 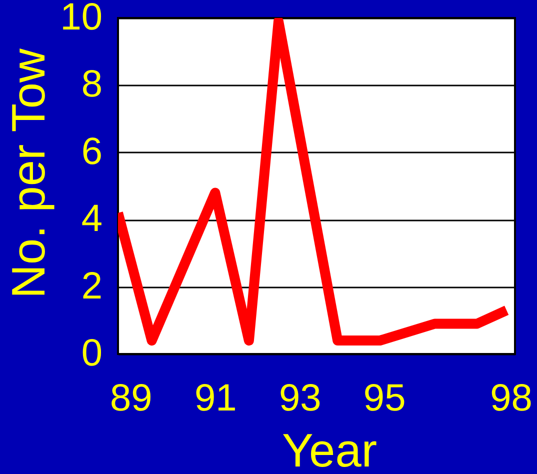 I want to click on y-tick-label: 0, so click(x=91, y=353).